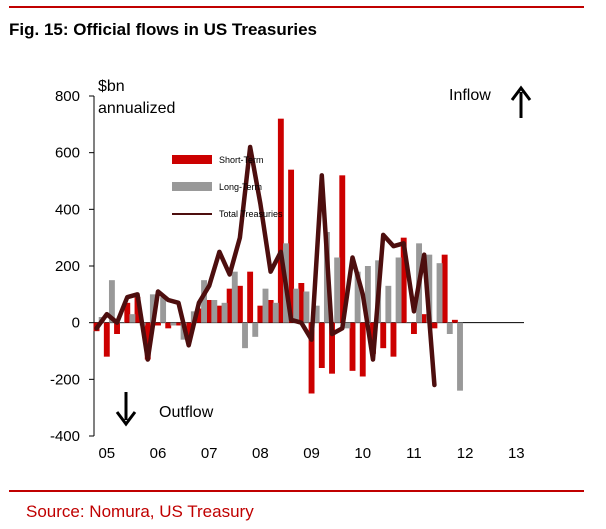 The height and width of the screenshot is (529, 606). What do you see at coordinates (136, 108) in the screenshot?
I see `y-axis-label: annualized` at bounding box center [136, 108].